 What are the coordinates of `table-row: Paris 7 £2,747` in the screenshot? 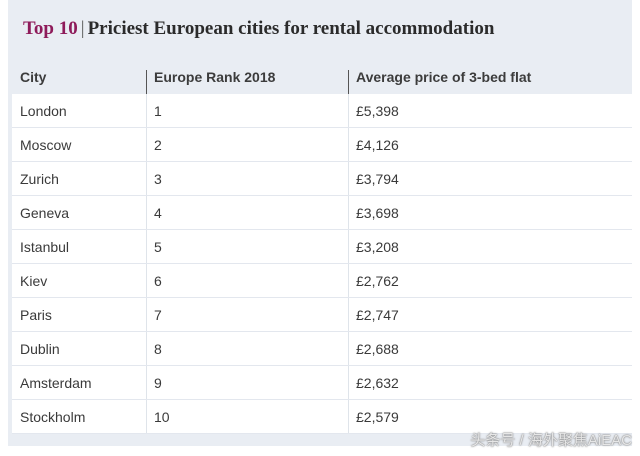 It's located at (322, 315).